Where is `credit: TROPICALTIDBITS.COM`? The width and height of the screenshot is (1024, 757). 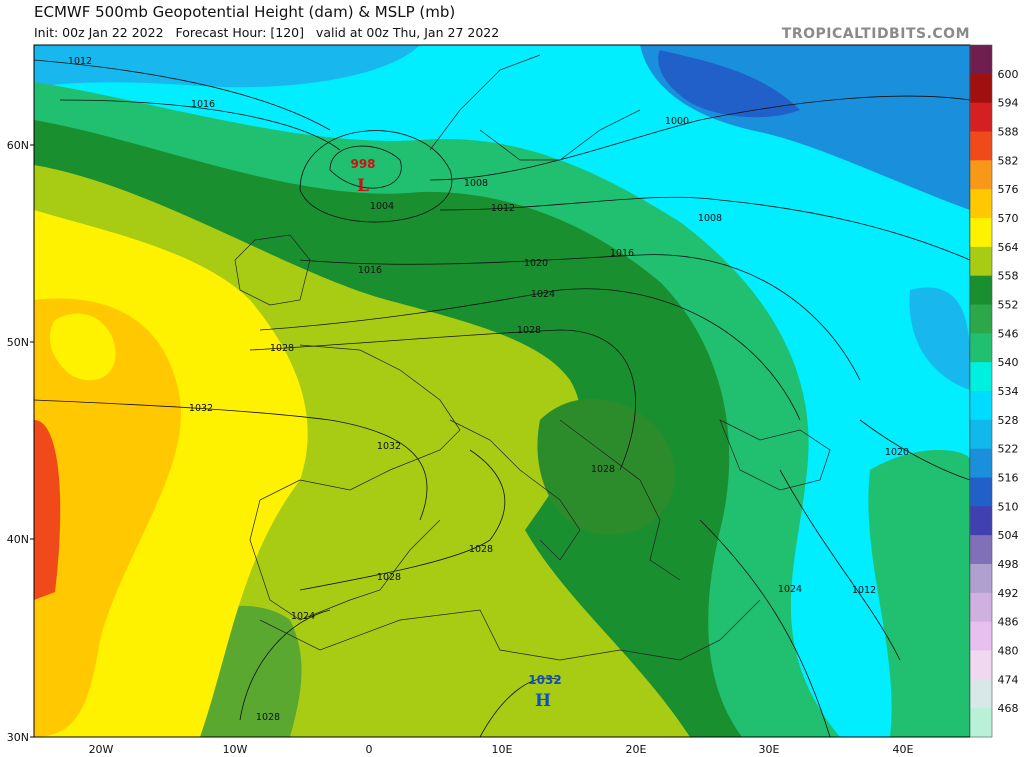 credit: TROPICALTIDBITS.COM is located at coordinates (876, 34).